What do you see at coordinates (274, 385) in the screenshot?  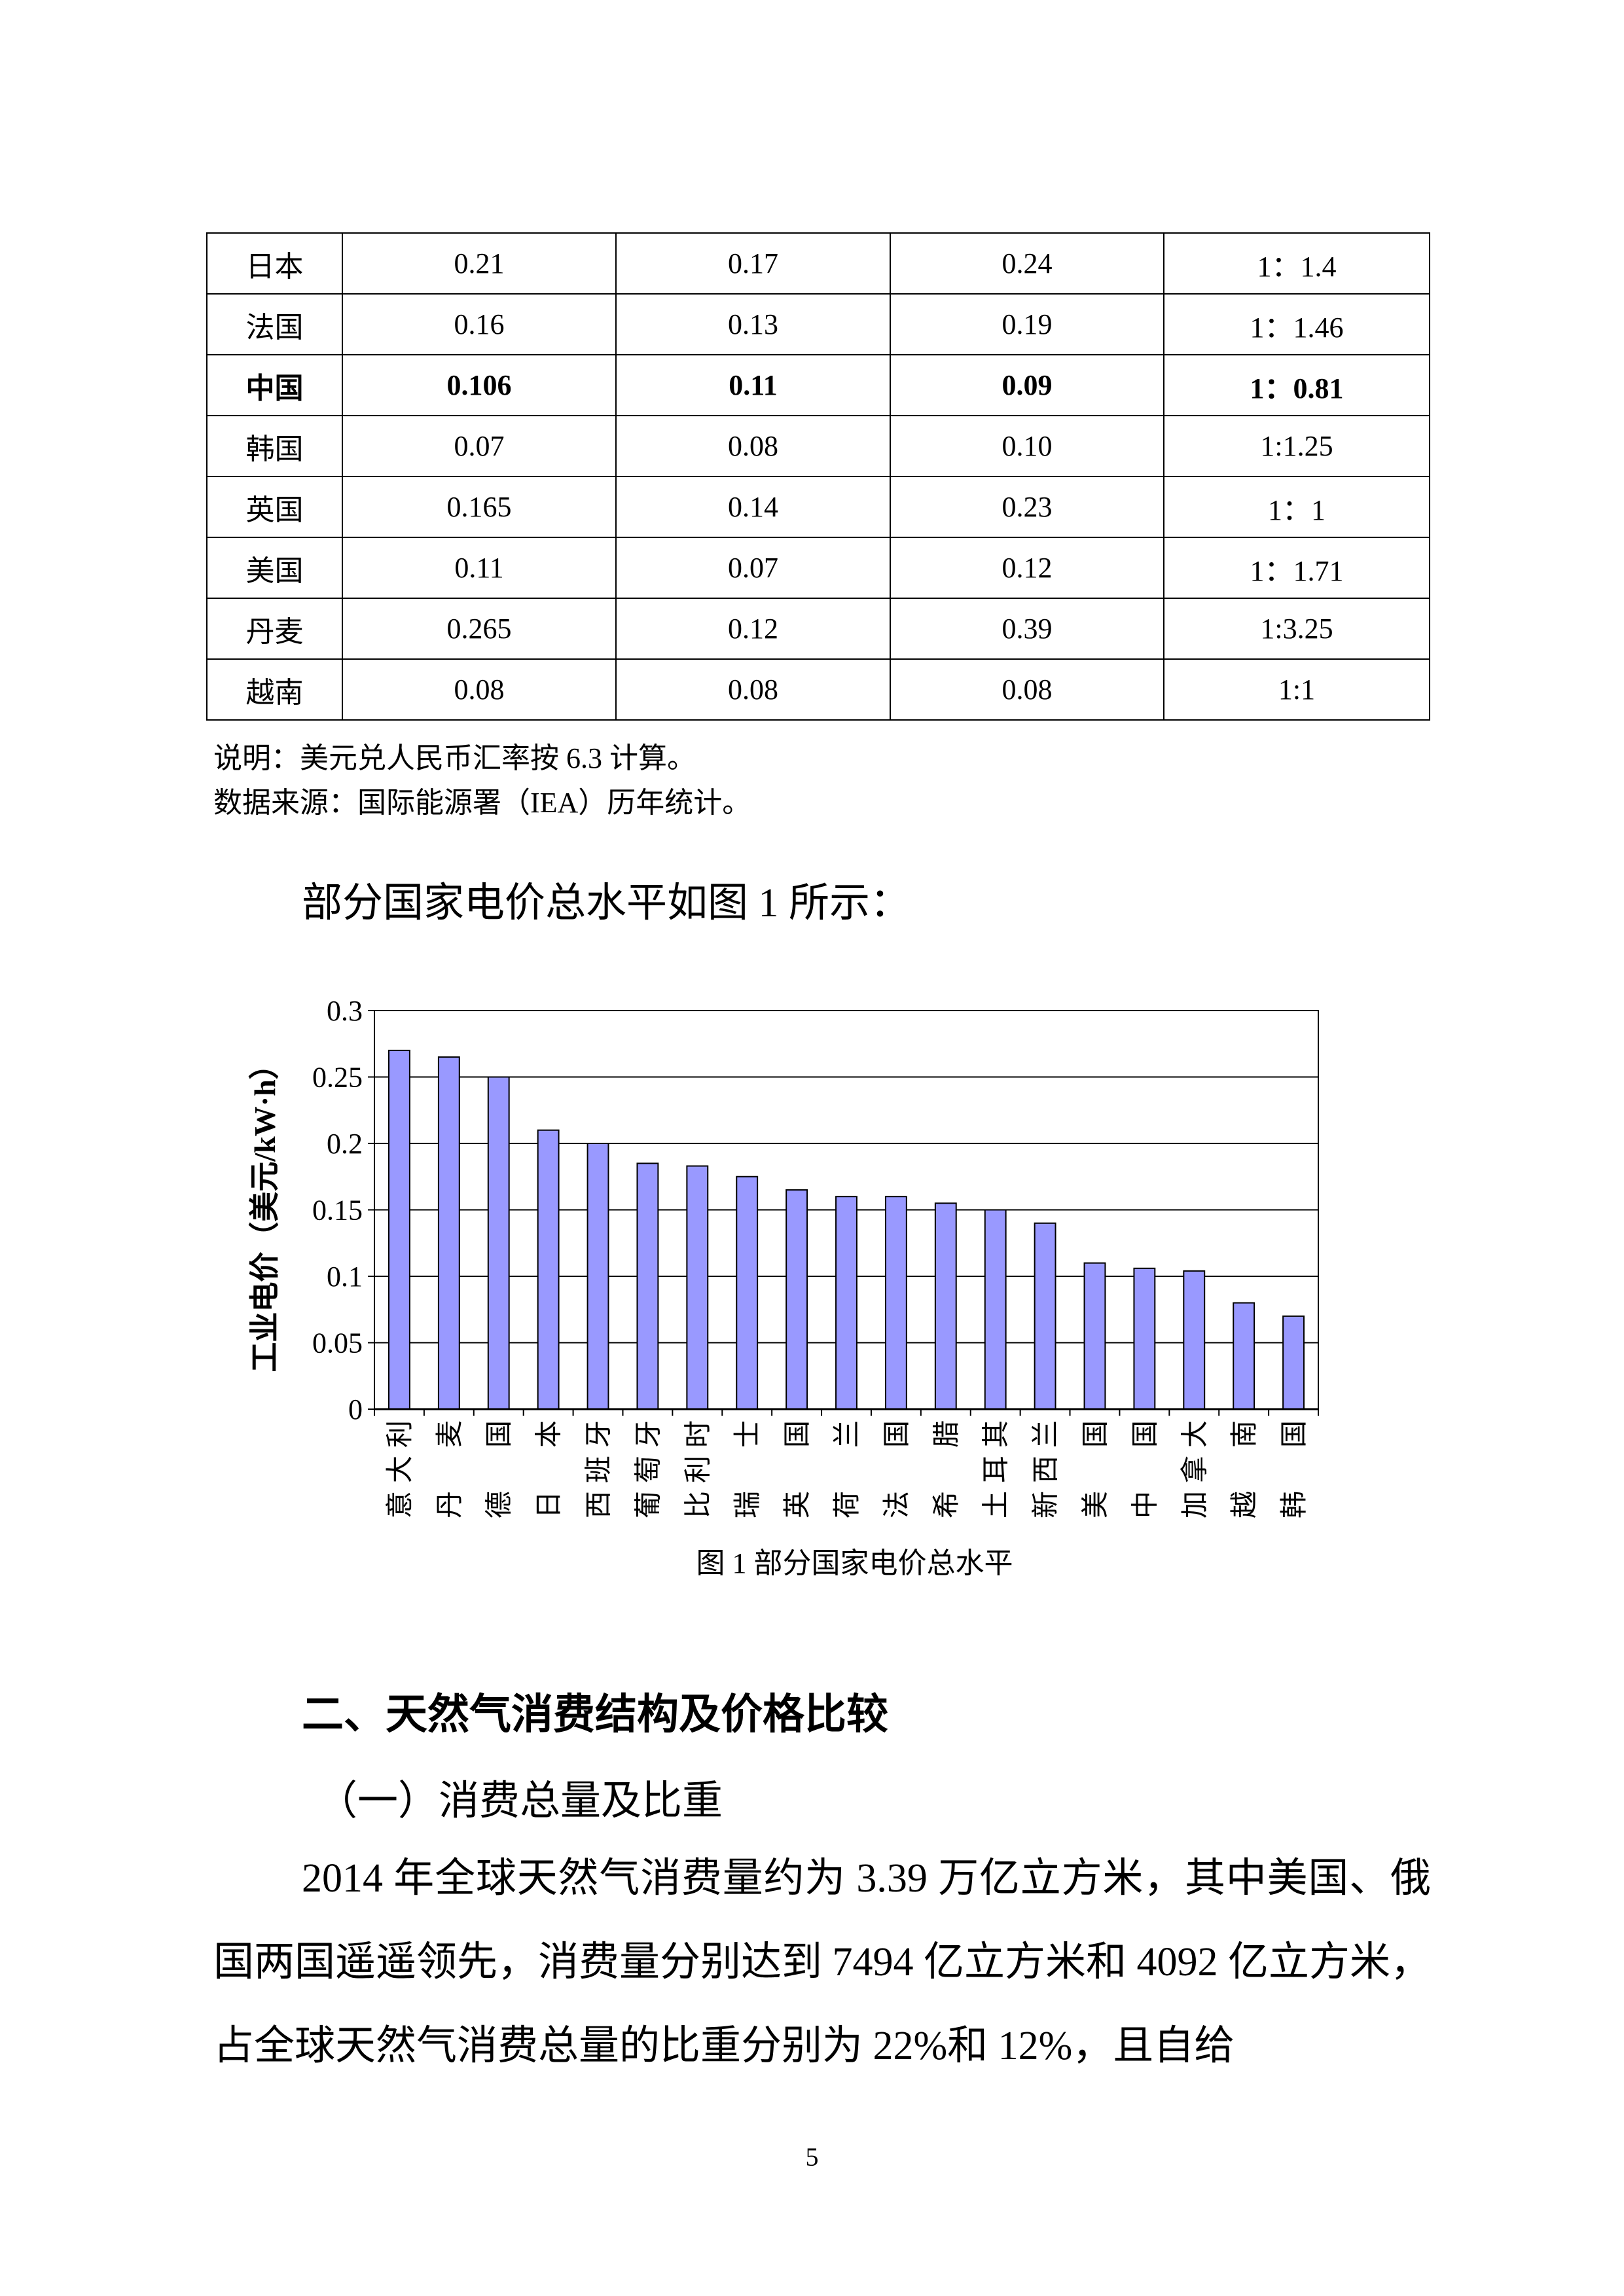 I see `country-cell: 中国` at bounding box center [274, 385].